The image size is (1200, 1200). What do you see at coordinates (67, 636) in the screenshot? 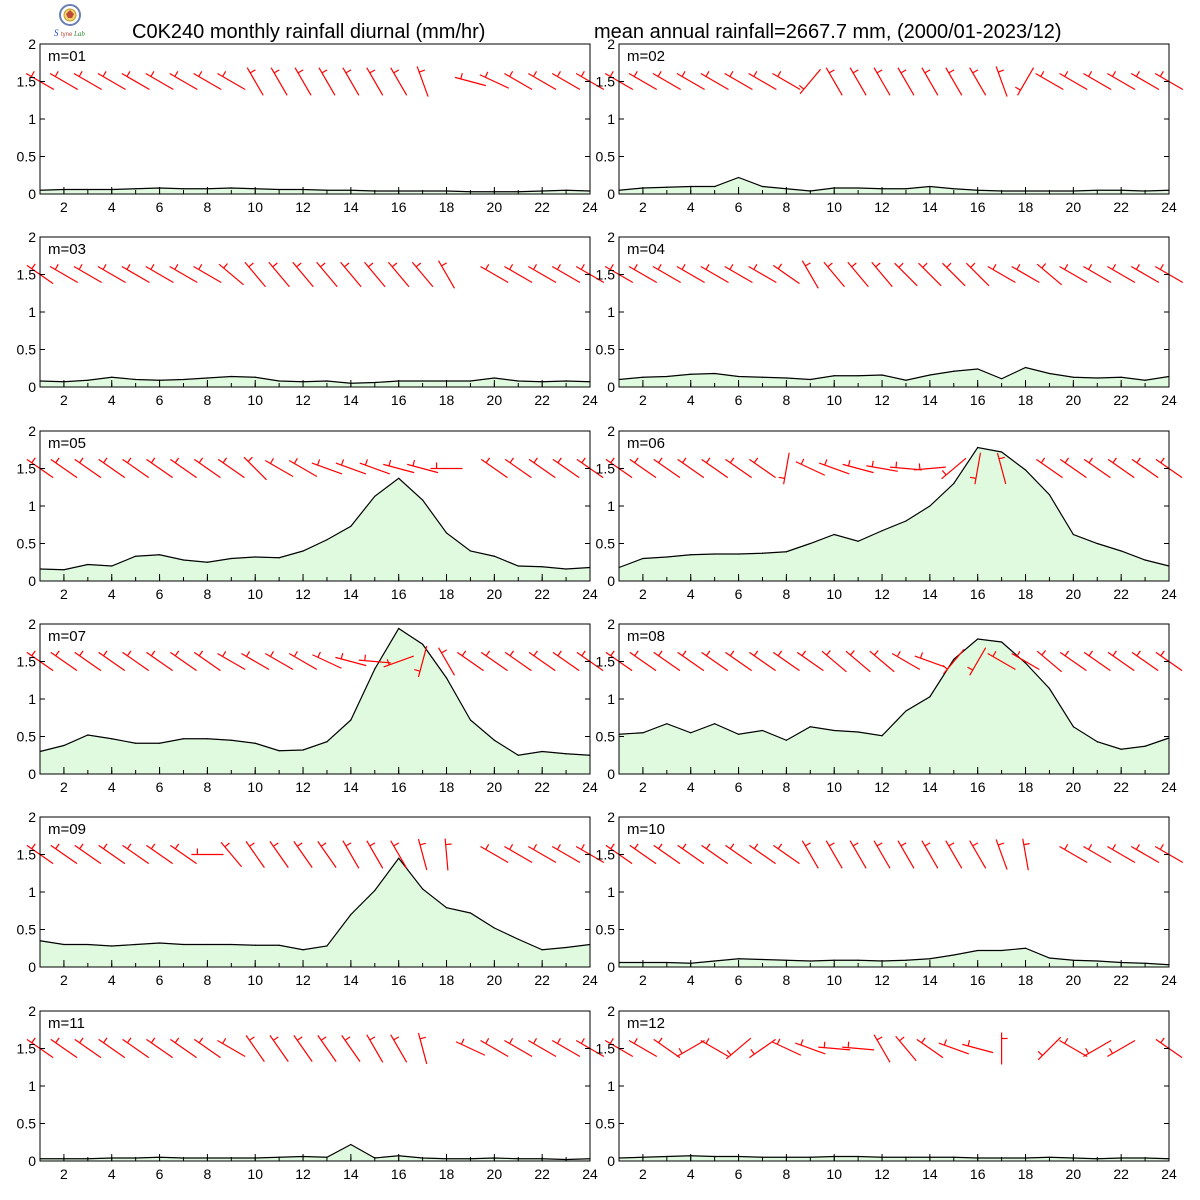
I see `panel-label: m=07` at bounding box center [67, 636].